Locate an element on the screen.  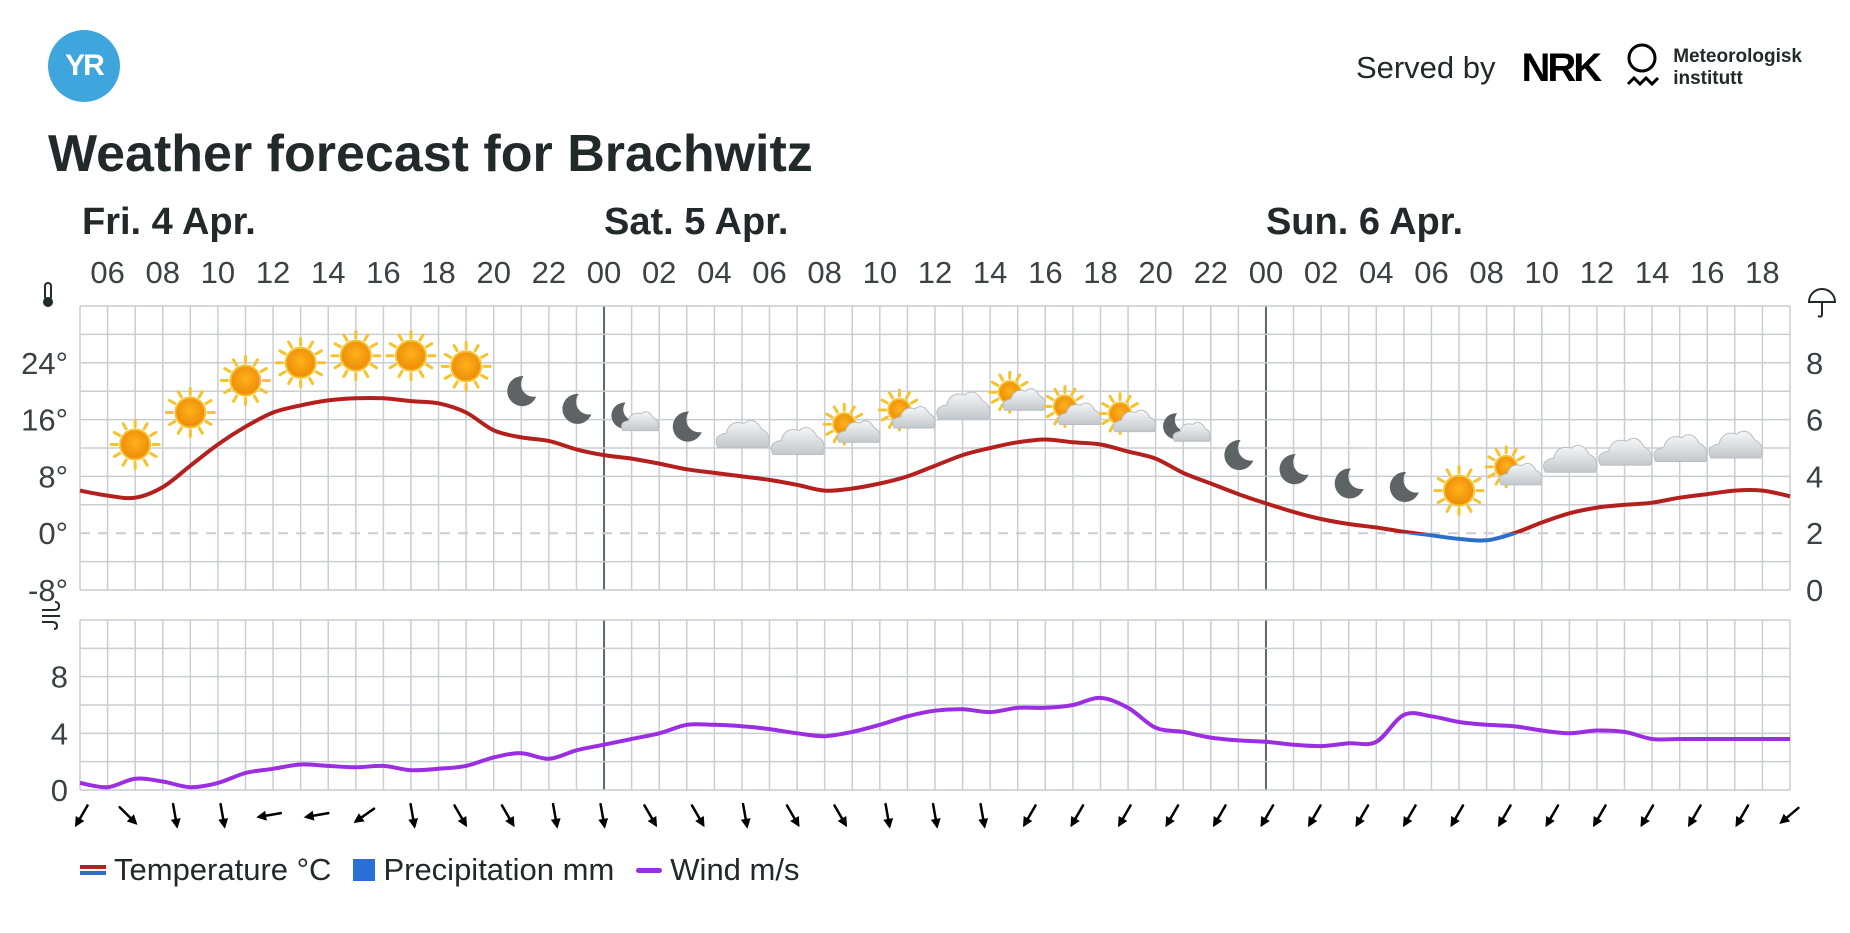
hour-tick-label: 00 is located at coordinates (1266, 272).